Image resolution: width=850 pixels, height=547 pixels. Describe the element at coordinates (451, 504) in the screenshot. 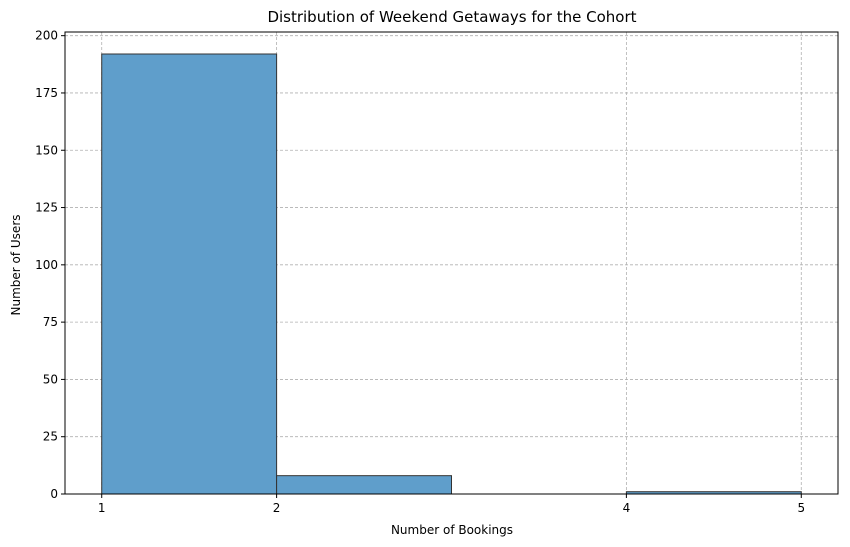

I see `x-ticks: 1 2 4 5` at that location.